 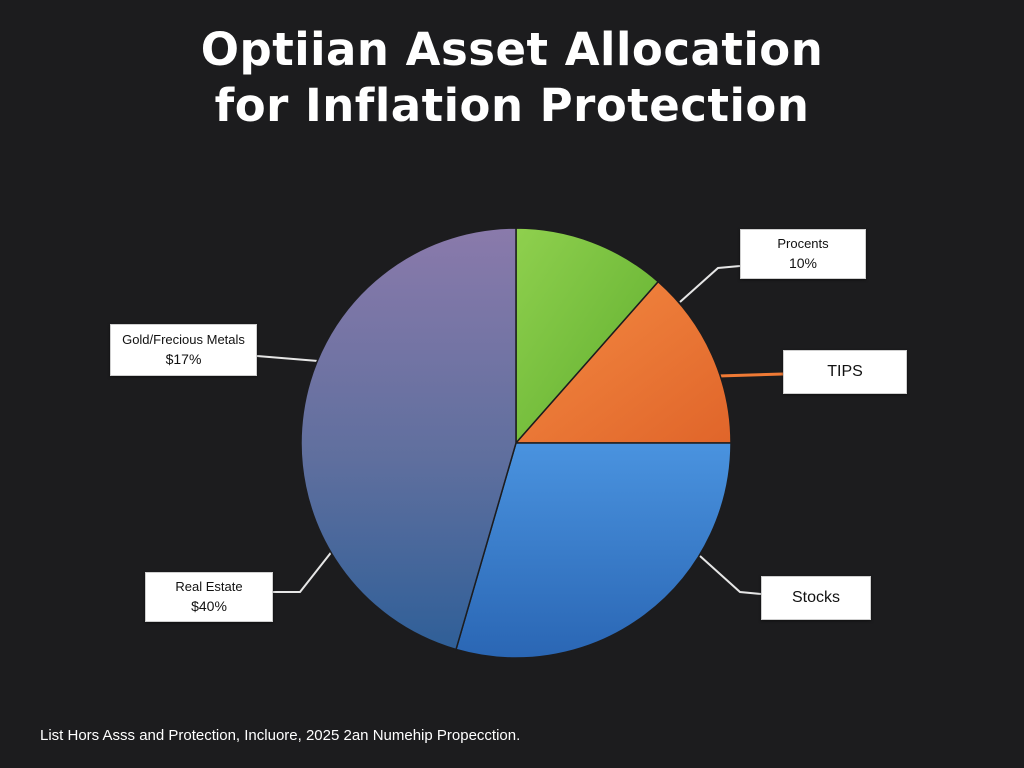 What do you see at coordinates (287, 358) in the screenshot?
I see `leader-line-gold` at bounding box center [287, 358].